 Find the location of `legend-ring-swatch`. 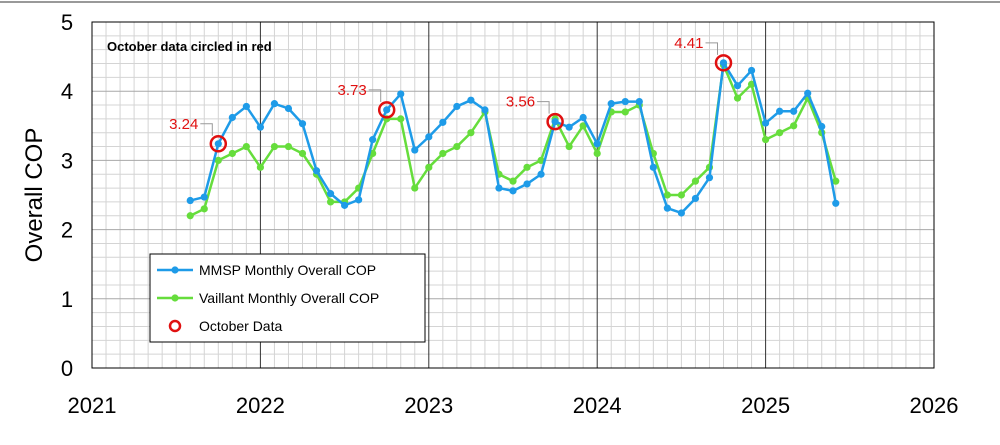

legend-ring-swatch is located at coordinates (175, 326).